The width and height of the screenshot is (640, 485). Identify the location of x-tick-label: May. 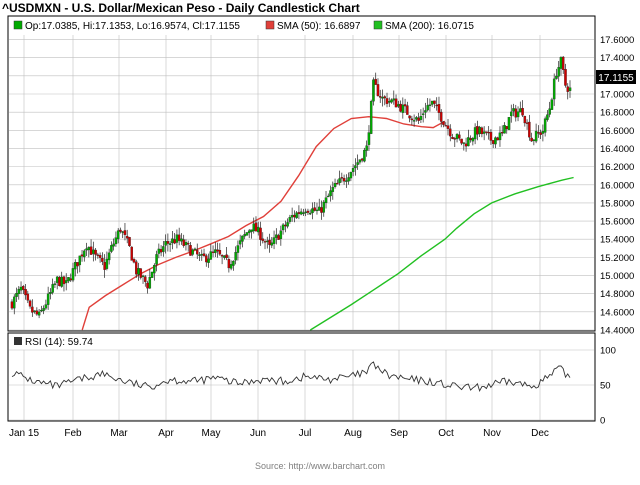
(211, 433).